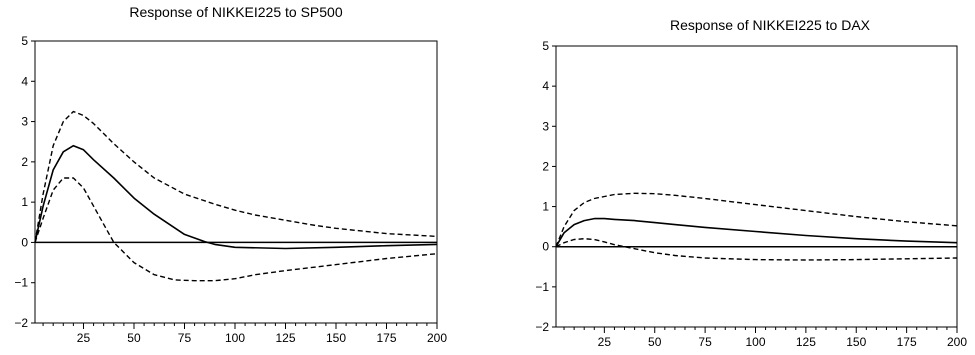  I want to click on chart-title: Response of NIKKEI225 to SP500, so click(235, 12).